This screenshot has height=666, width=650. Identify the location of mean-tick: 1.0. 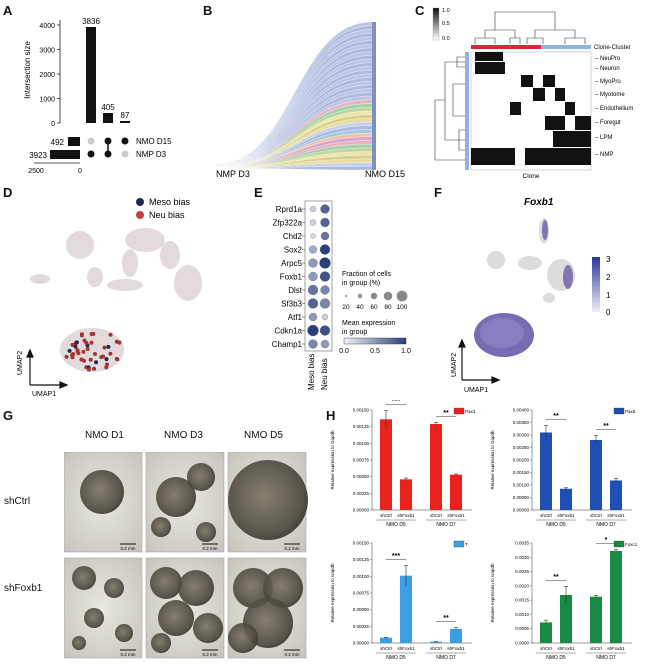
(406, 351).